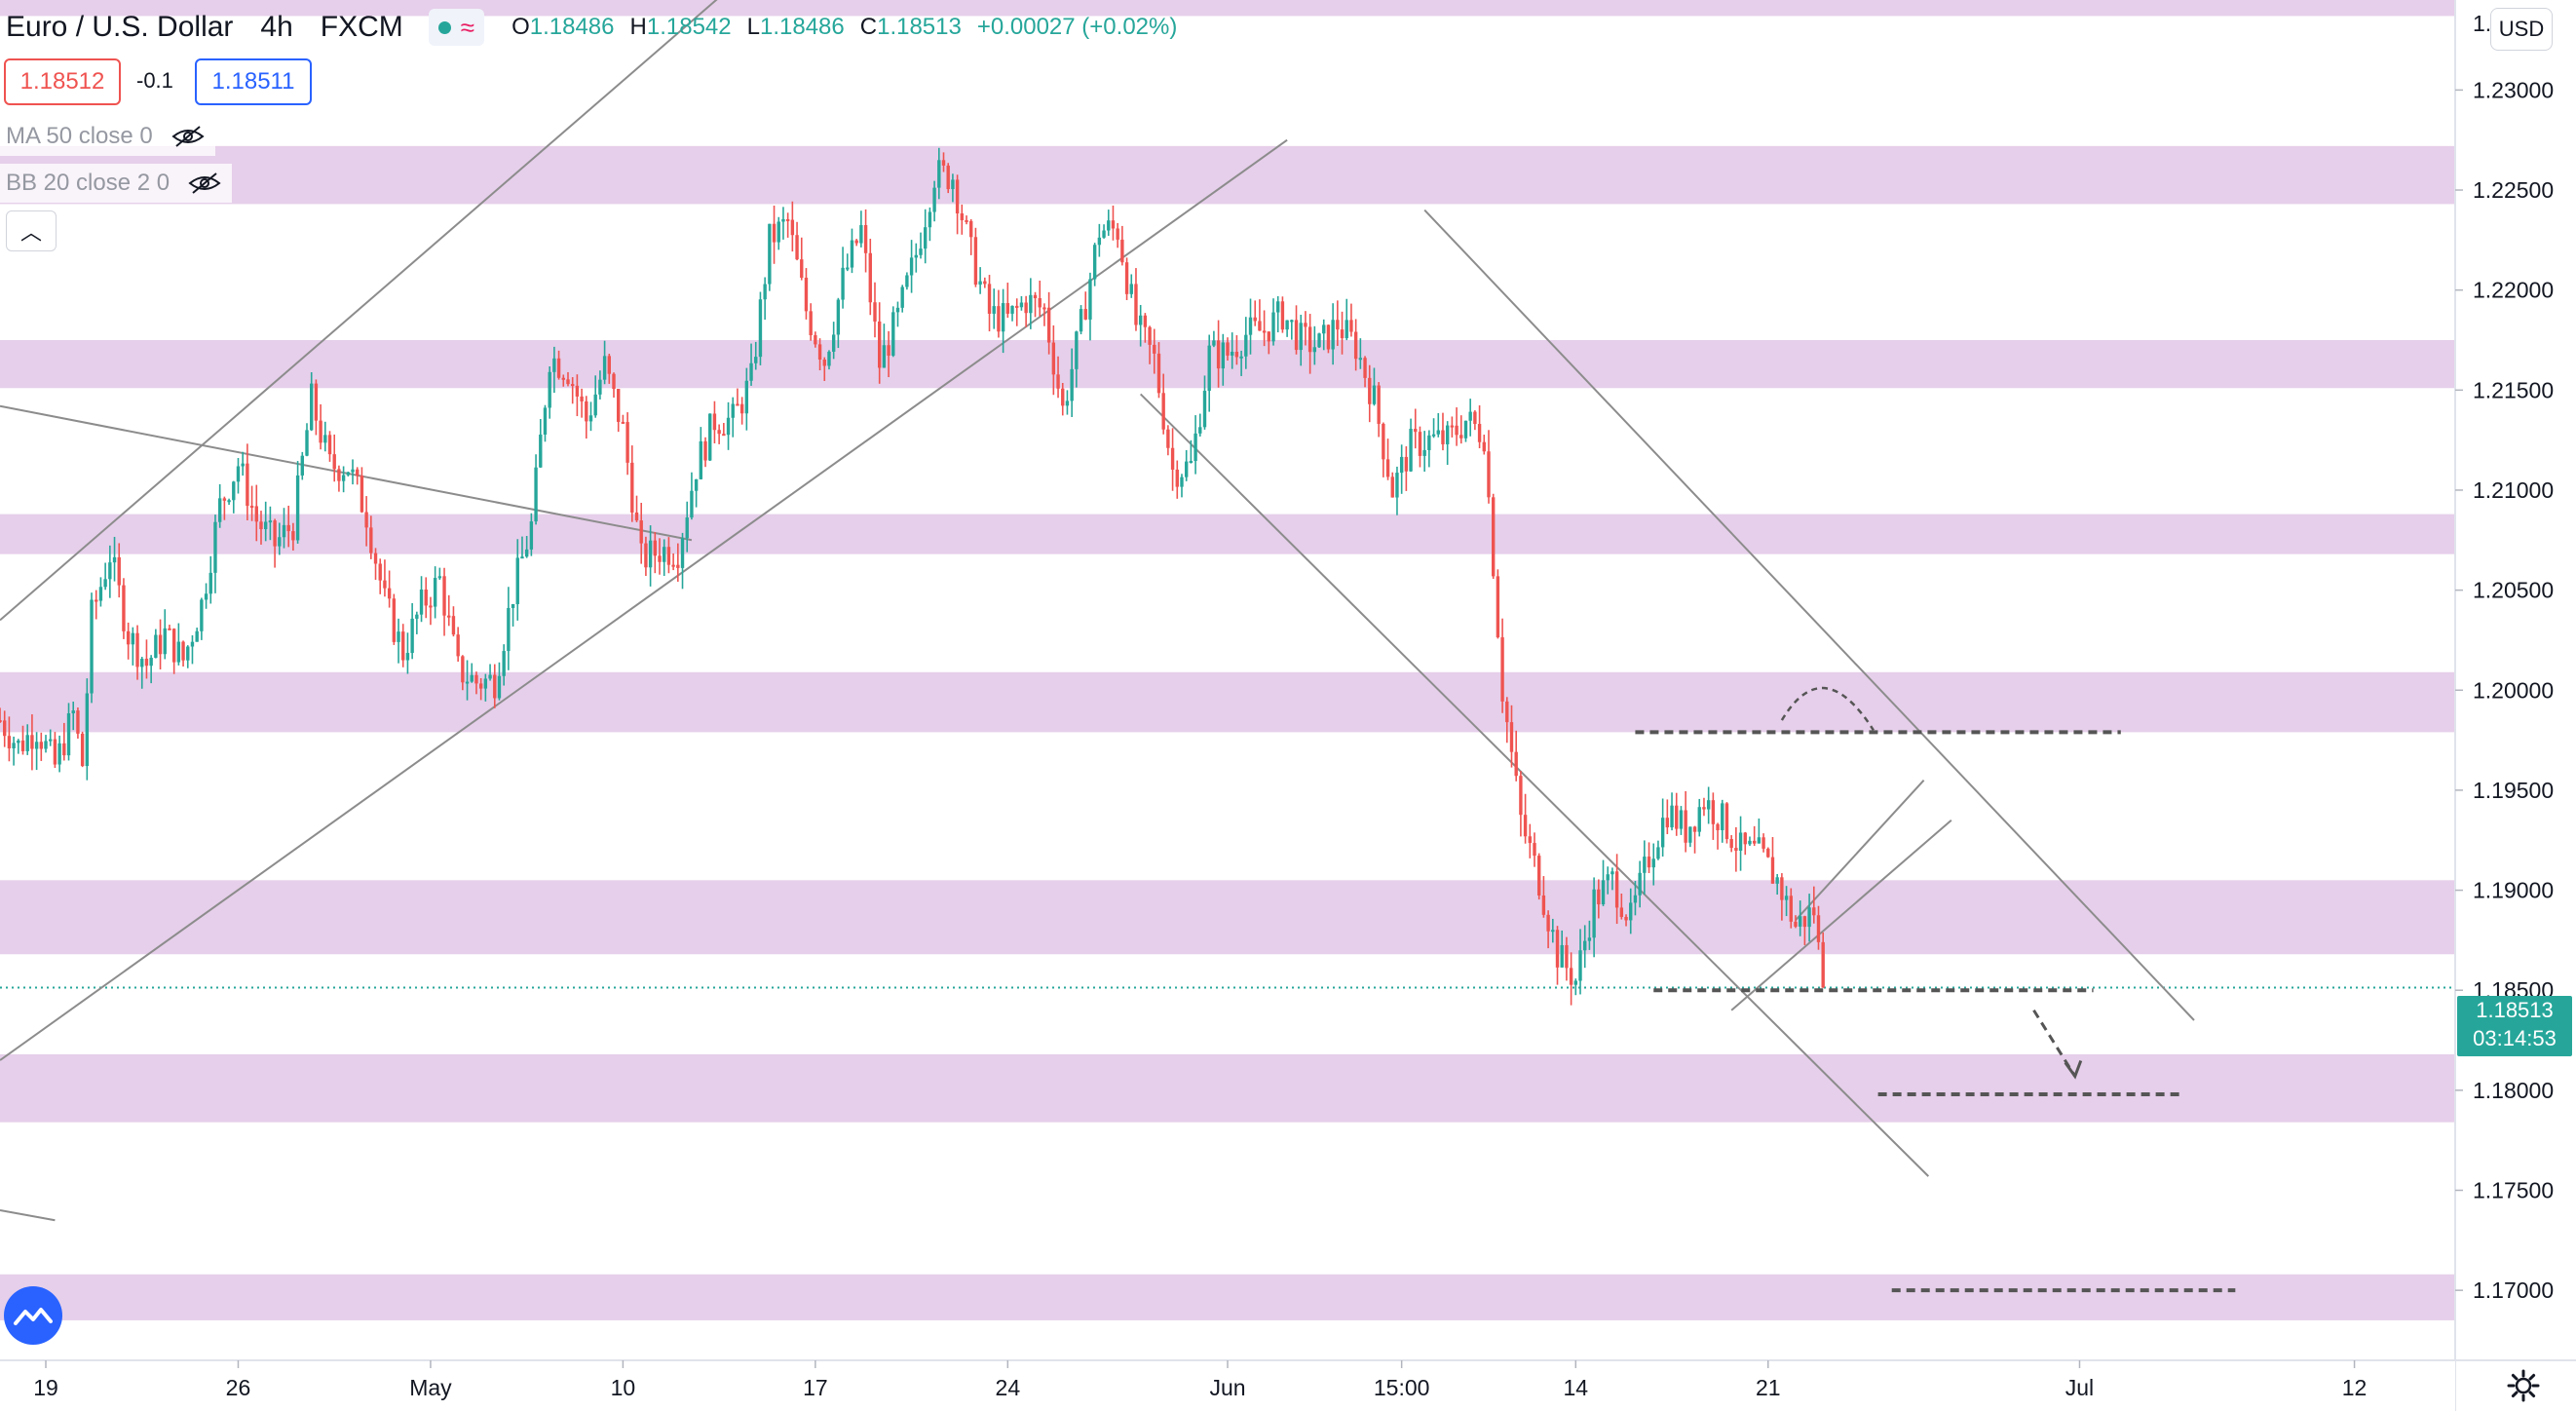 This screenshot has width=2576, height=1411. I want to click on collapse-legend-button: ︿, so click(31, 230).